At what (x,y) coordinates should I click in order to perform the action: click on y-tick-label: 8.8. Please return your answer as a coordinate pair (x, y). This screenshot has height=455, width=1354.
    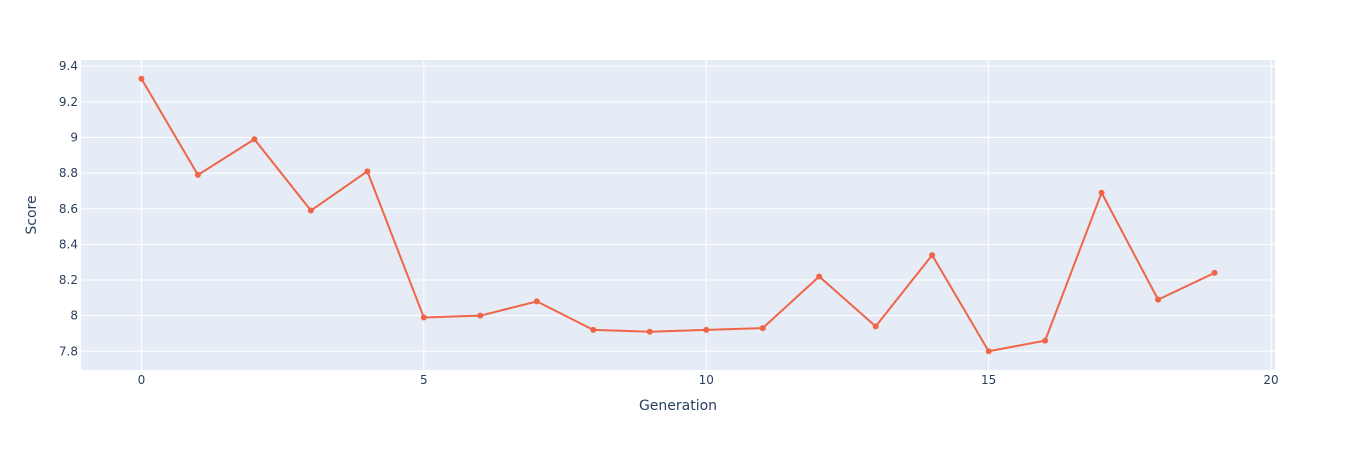
    Looking at the image, I should click on (68, 173).